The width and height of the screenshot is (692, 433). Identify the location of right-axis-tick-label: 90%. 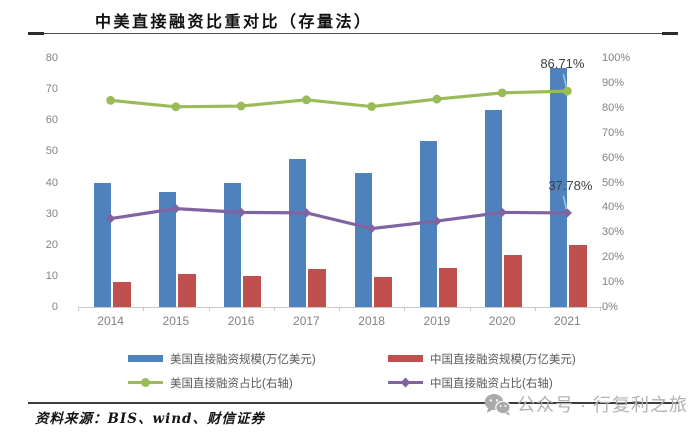
(613, 82).